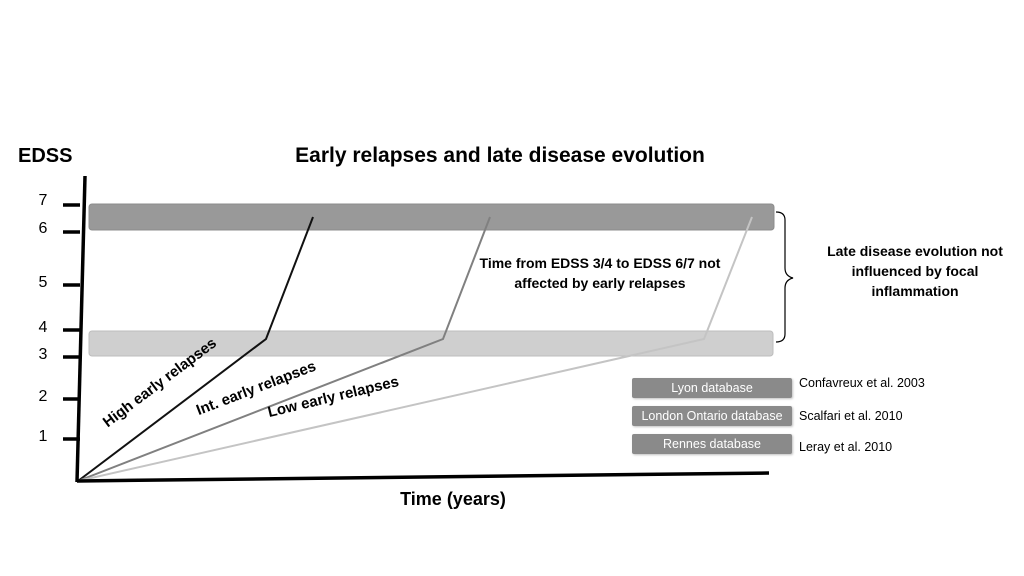  What do you see at coordinates (81, 329) in the screenshot?
I see `y-axis` at bounding box center [81, 329].